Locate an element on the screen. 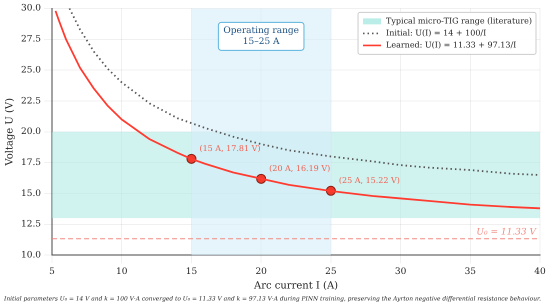  y-tick-label: 25.0 is located at coordinates (31, 70).